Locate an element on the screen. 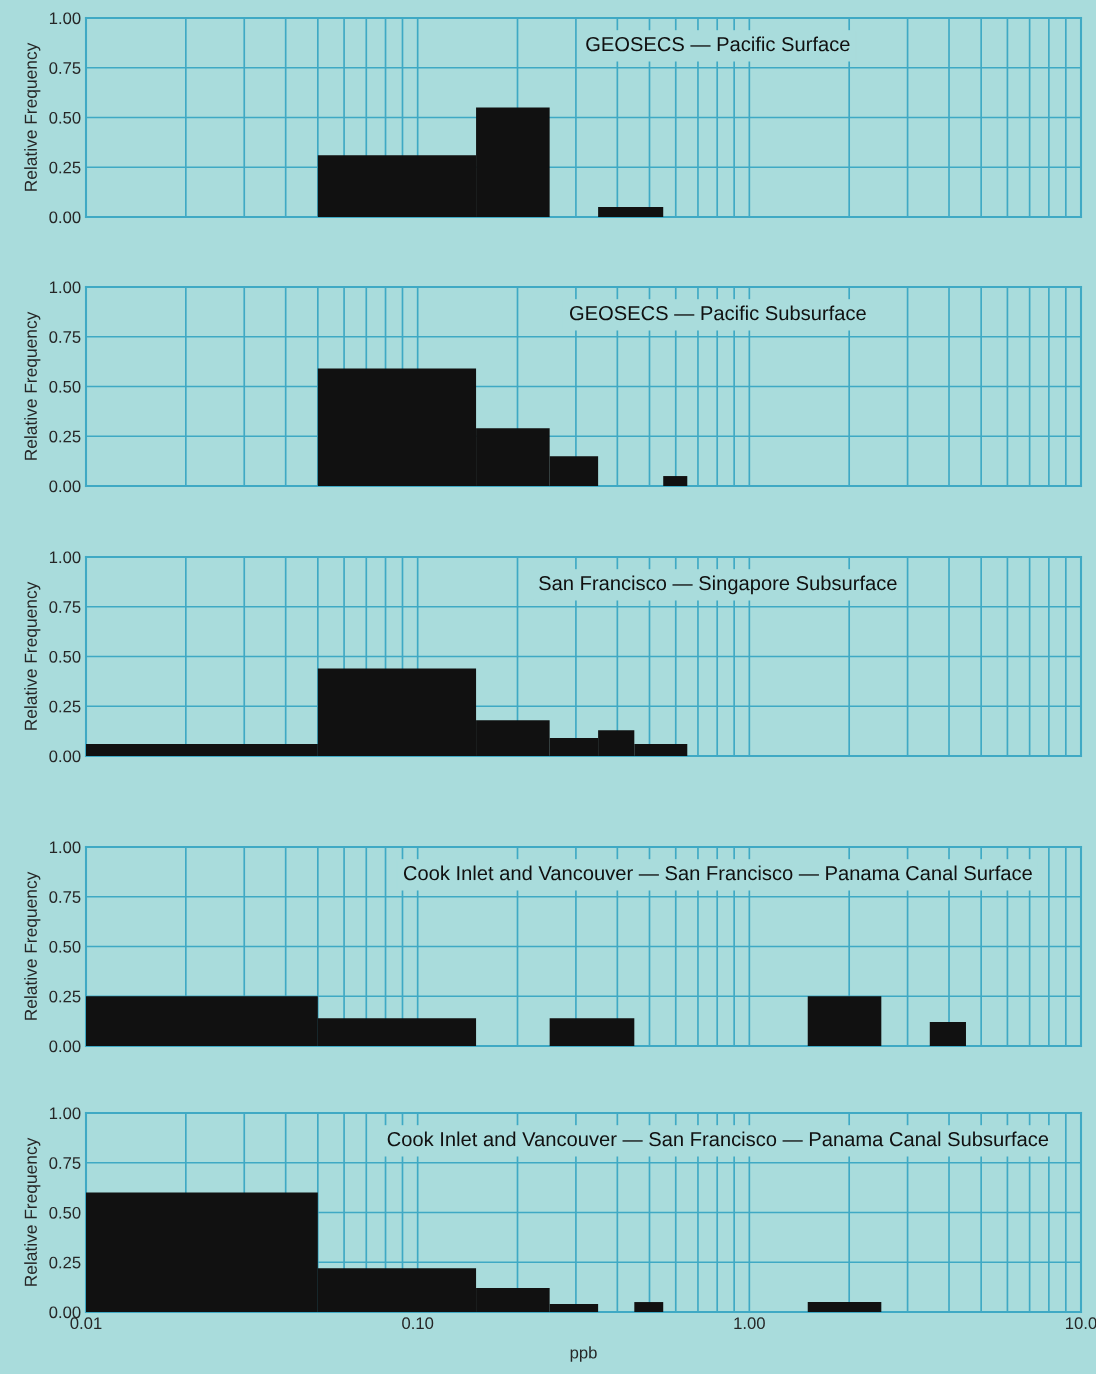  x-axis-title: ppb is located at coordinates (583, 1354).